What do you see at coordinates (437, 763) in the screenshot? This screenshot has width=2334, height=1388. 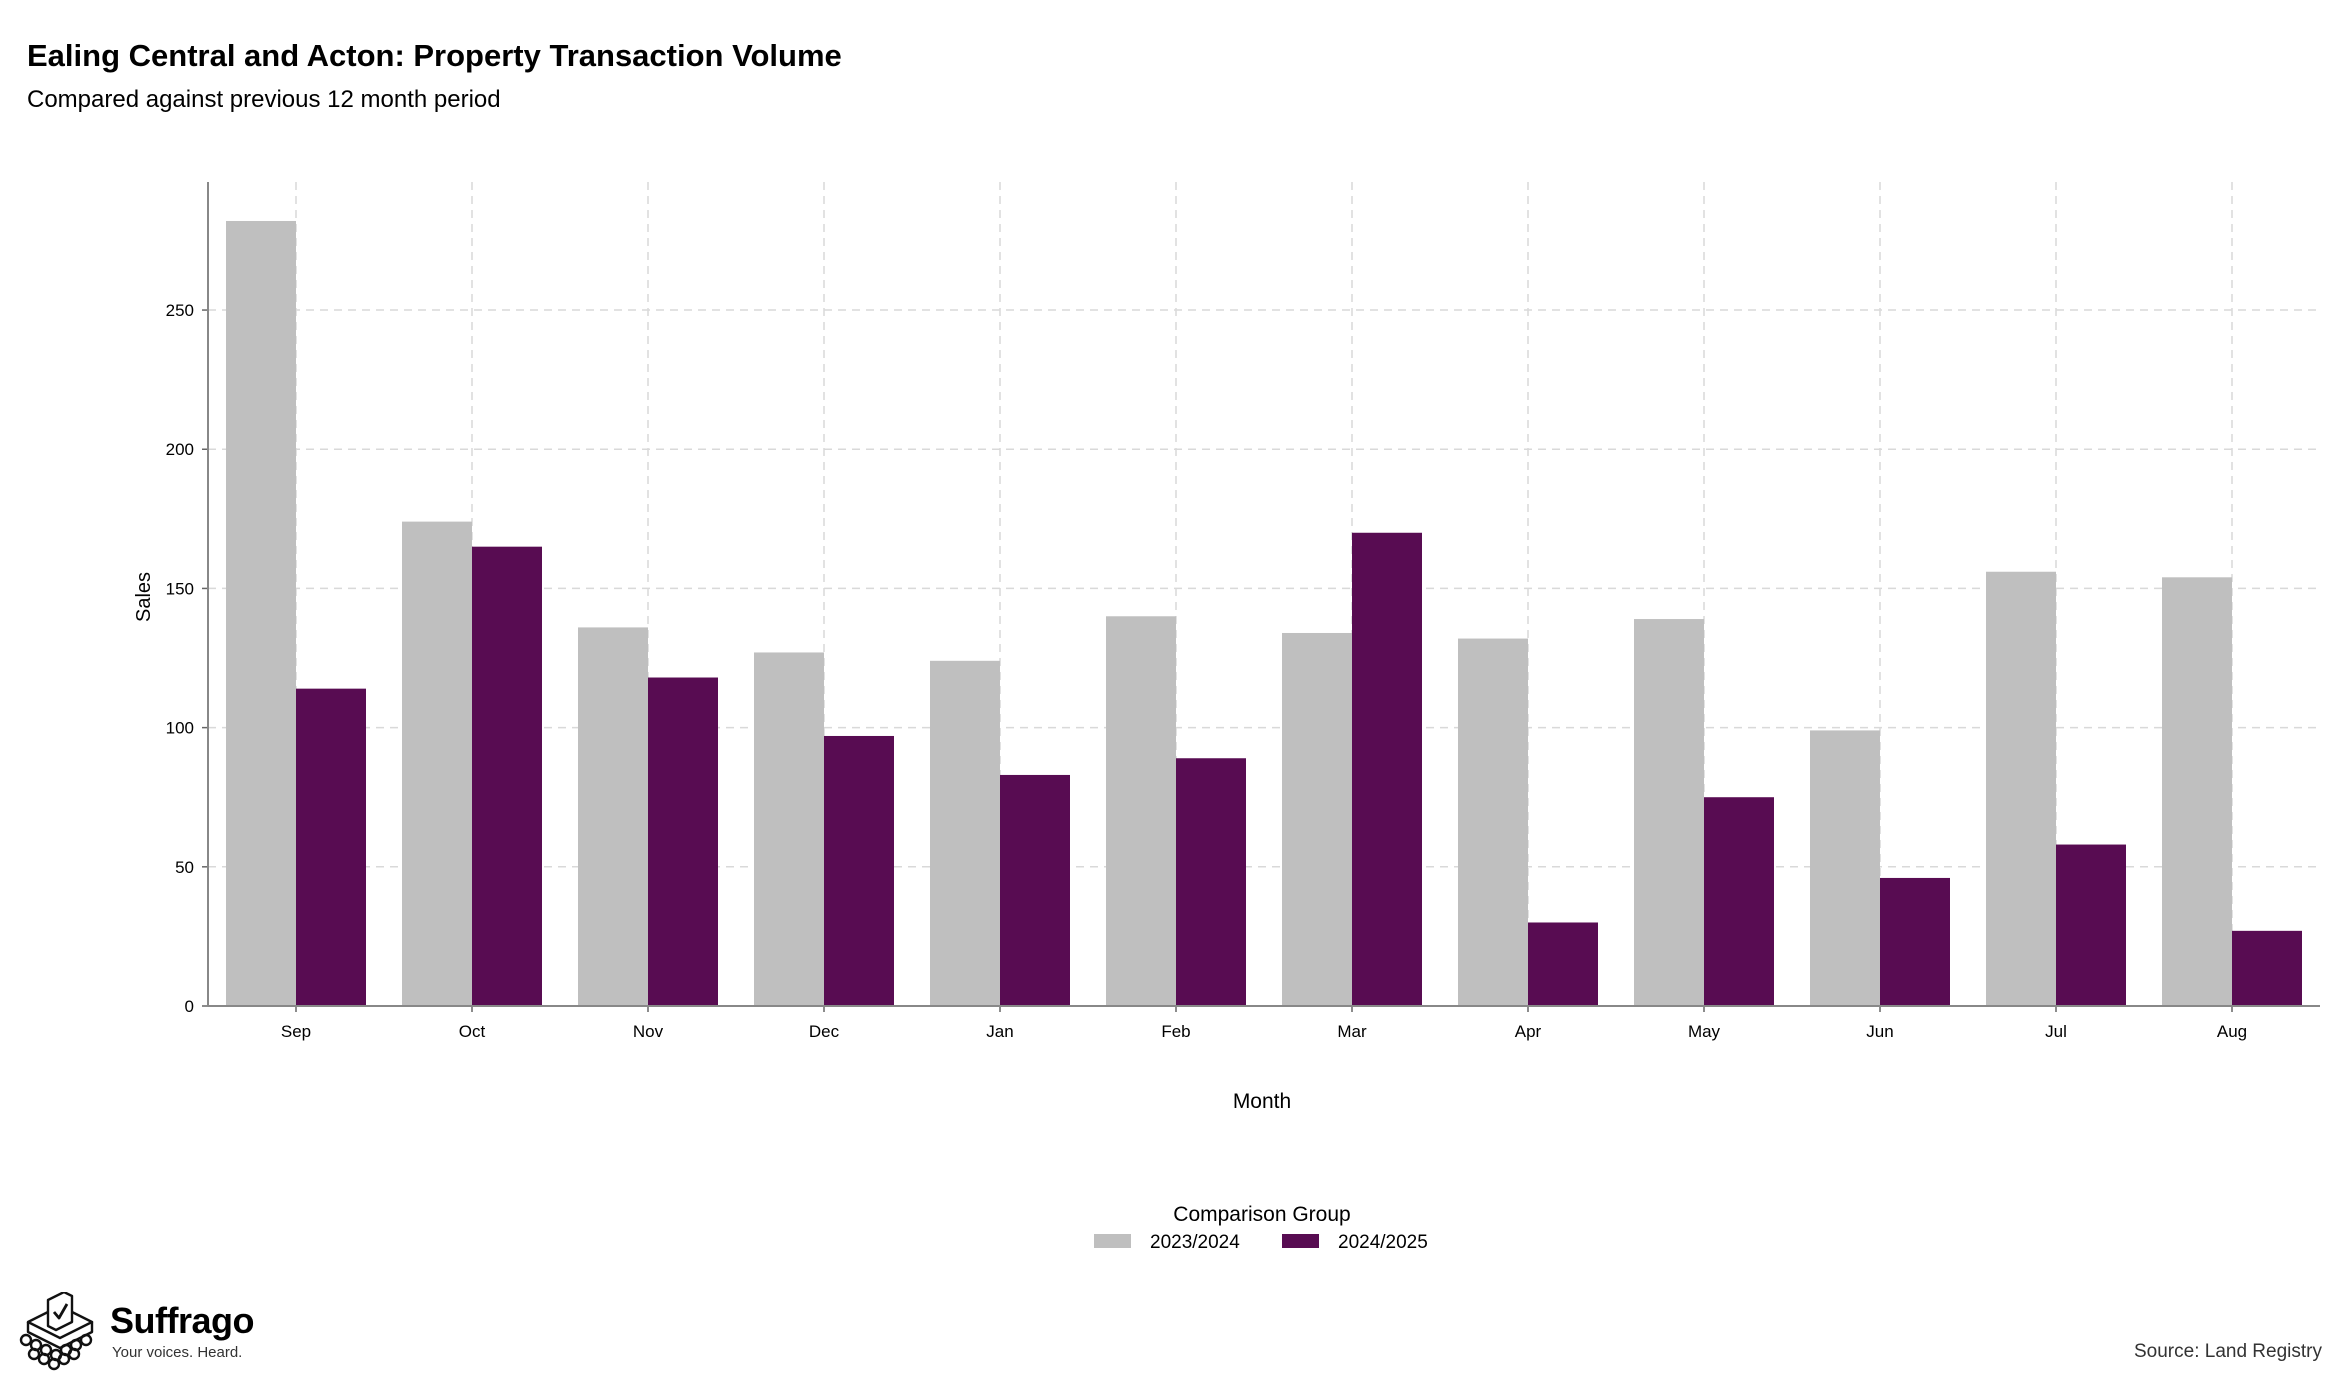 I see `bar-2023/2024-Oct` at bounding box center [437, 763].